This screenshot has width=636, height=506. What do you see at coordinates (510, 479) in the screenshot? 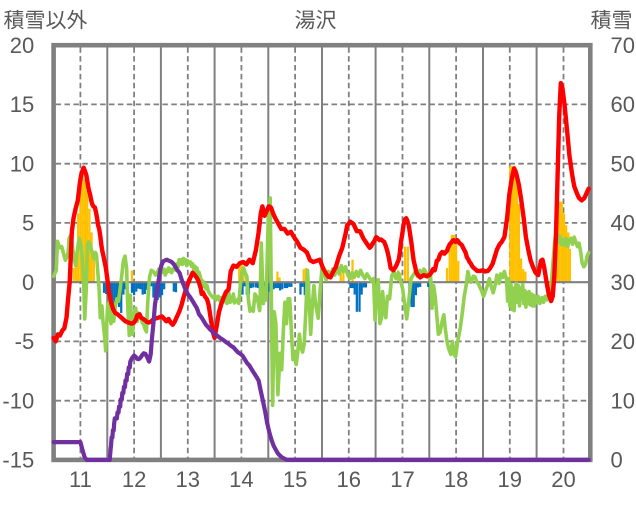
I see `svg-text: 19` at bounding box center [510, 479].